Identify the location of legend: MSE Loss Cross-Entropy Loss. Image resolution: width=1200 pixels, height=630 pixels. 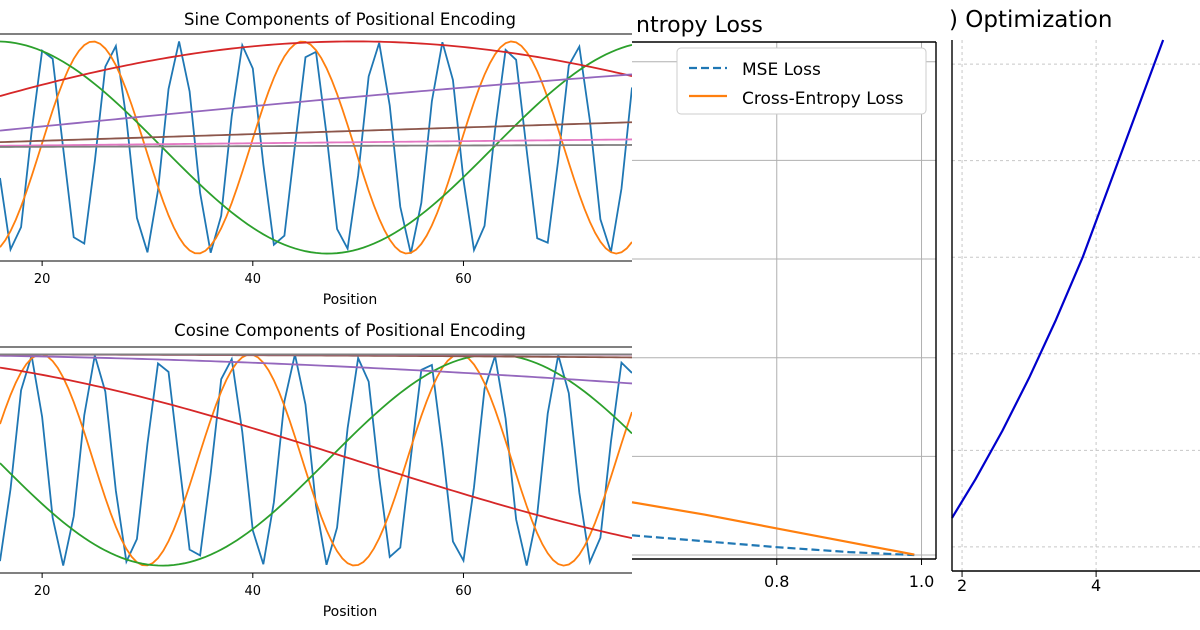
(801, 81).